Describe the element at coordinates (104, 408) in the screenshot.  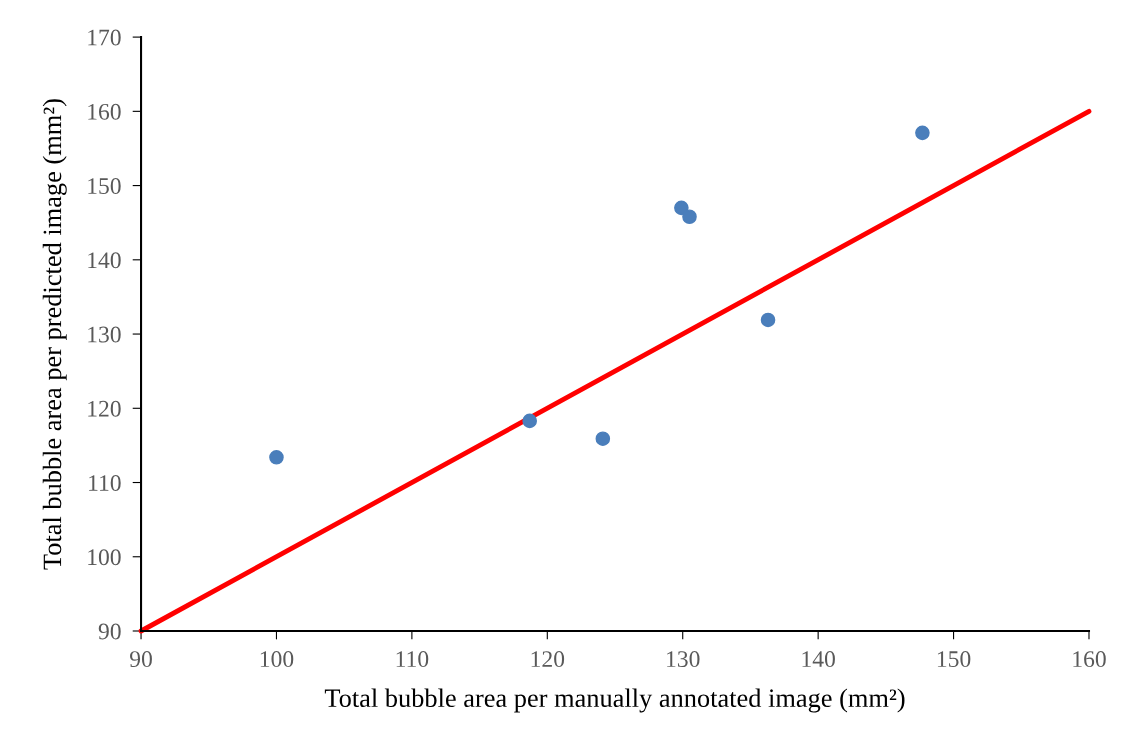
I see `y-tick-label: 120` at that location.